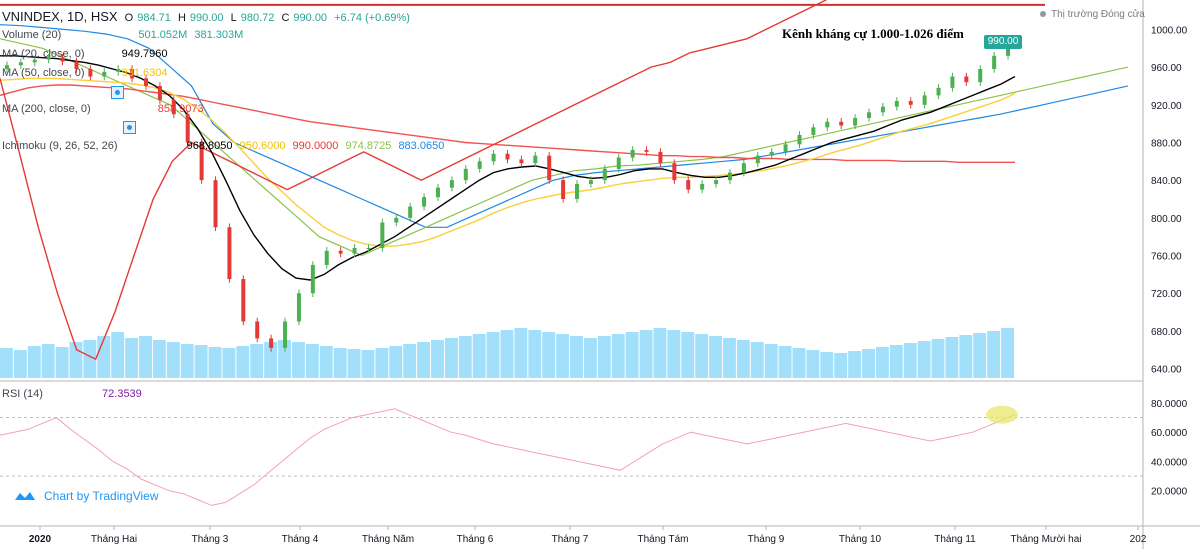 The height and width of the screenshot is (549, 1200). Describe the element at coordinates (74, 394) in the screenshot. I see `rsi-legend: RSI (14) 72.3539` at that location.